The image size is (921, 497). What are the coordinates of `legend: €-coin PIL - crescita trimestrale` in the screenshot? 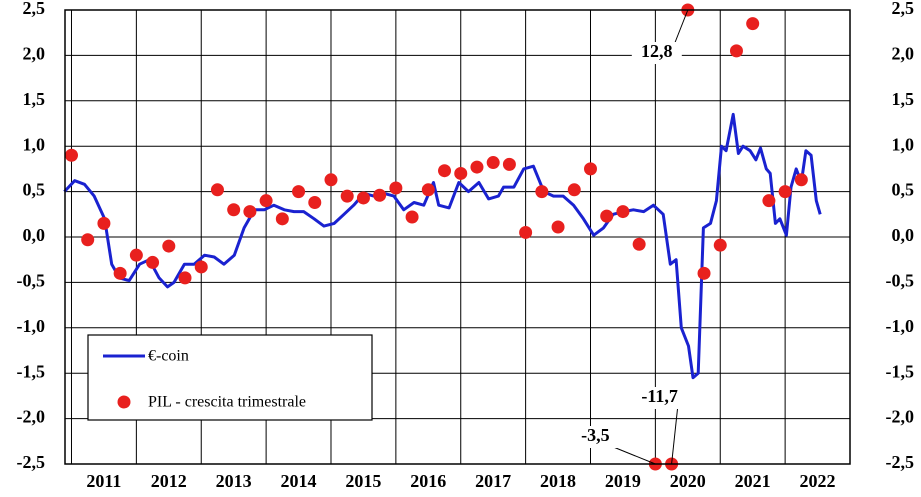 It's located at (230, 377).